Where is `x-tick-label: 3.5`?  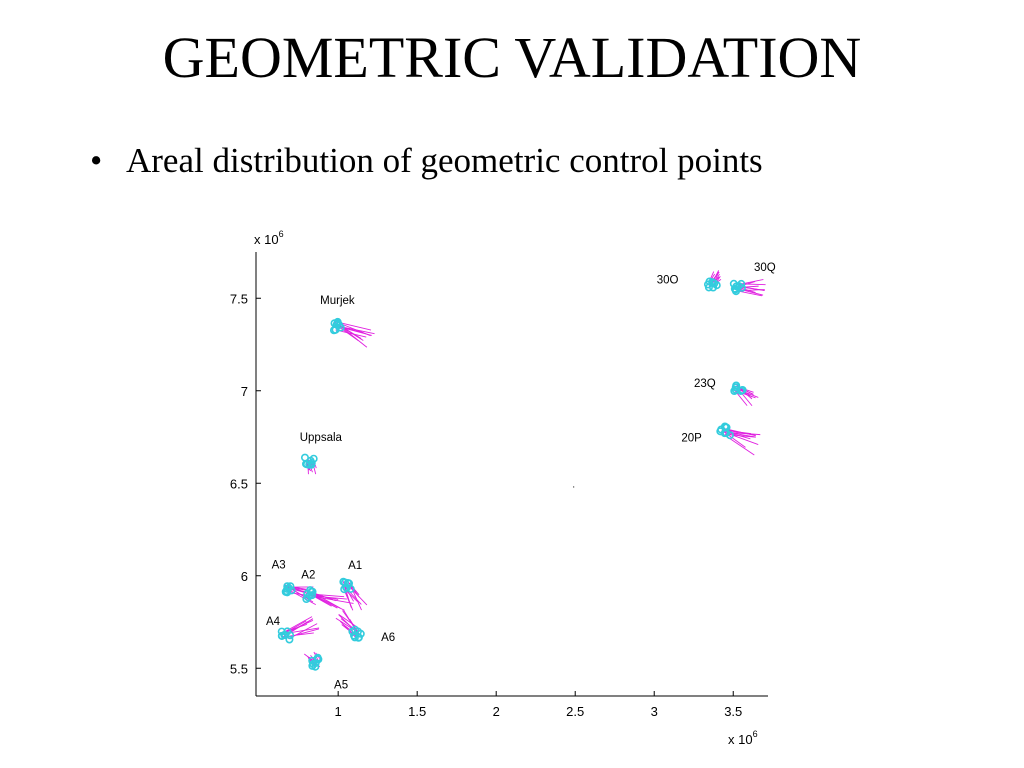 x-tick-label: 3.5 is located at coordinates (733, 711).